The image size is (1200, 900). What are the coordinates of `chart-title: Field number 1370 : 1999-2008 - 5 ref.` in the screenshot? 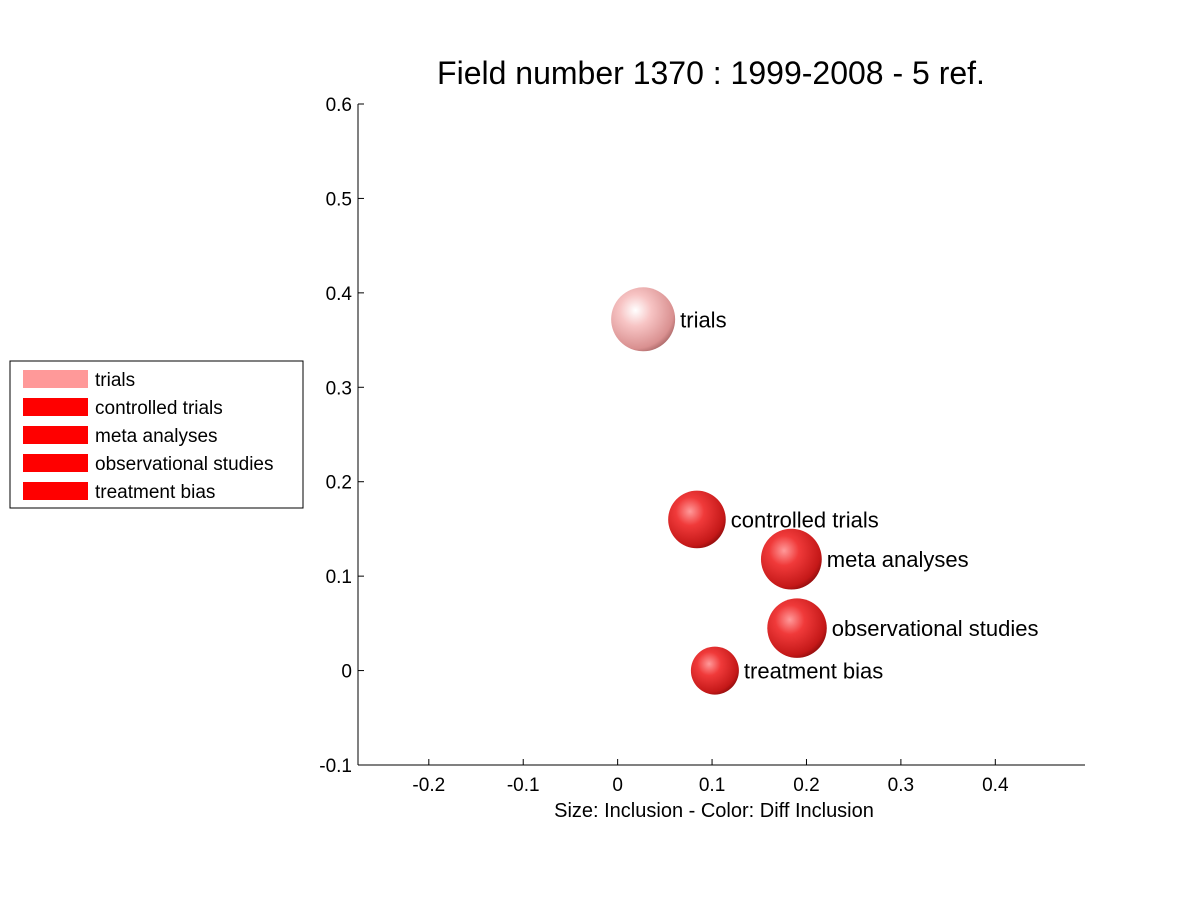 It's located at (711, 73).